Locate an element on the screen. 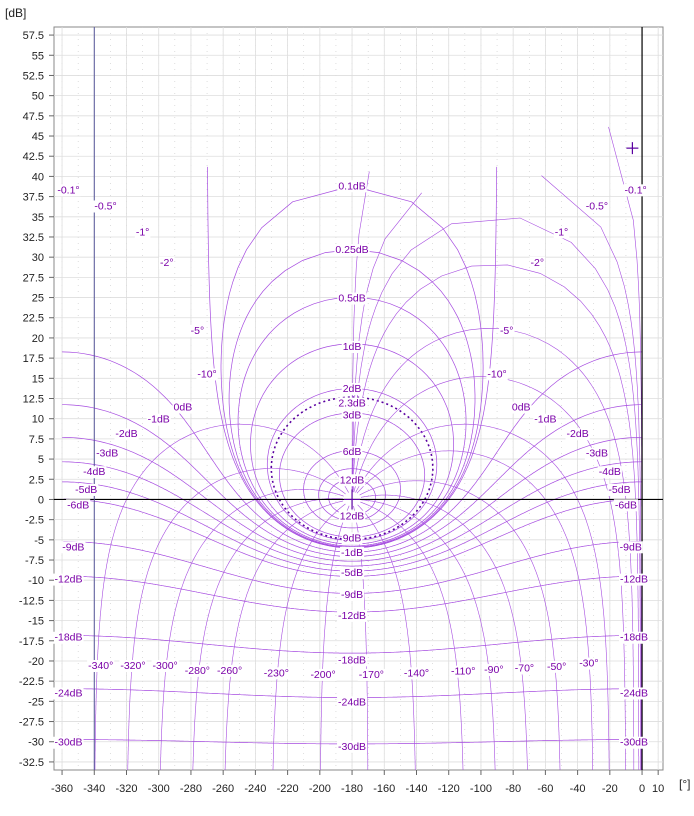  magnitude-label: -5dB is located at coordinates (86, 490).